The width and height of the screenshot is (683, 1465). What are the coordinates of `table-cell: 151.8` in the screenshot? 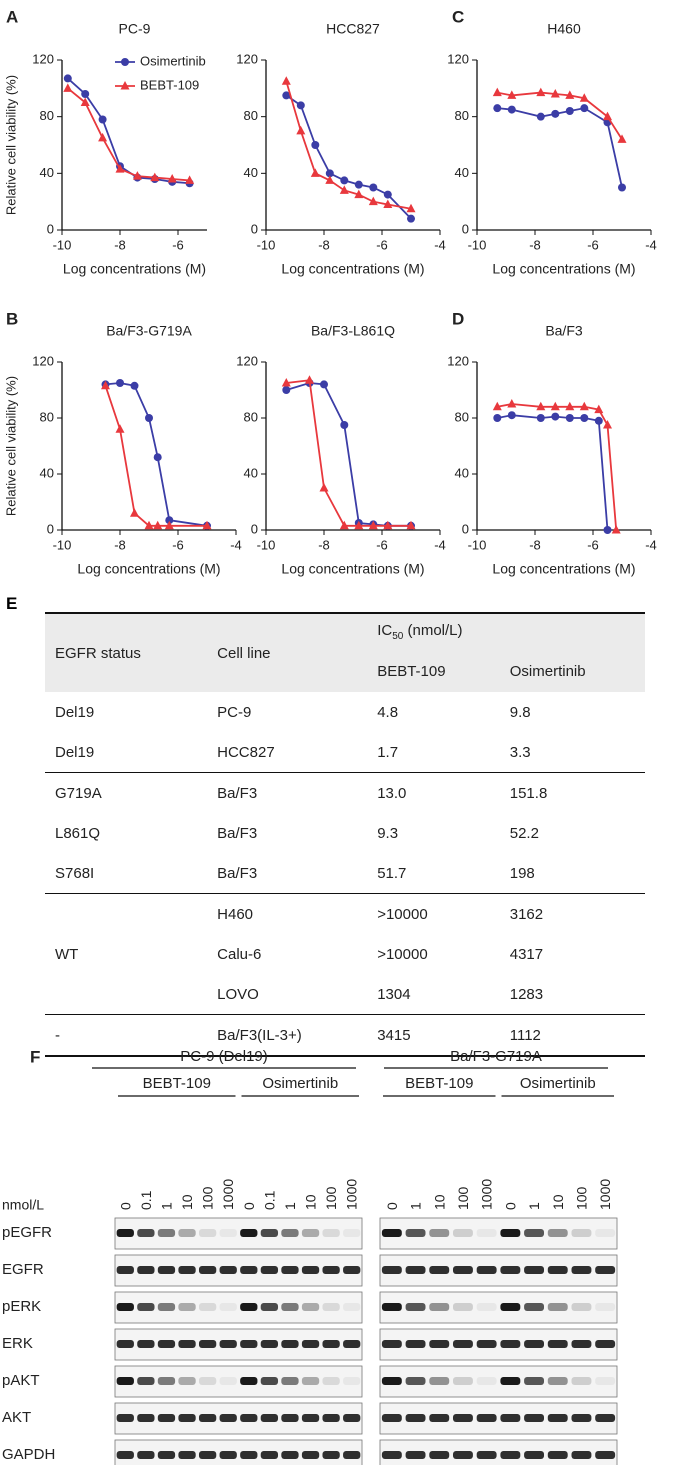 It's located at (572, 792).